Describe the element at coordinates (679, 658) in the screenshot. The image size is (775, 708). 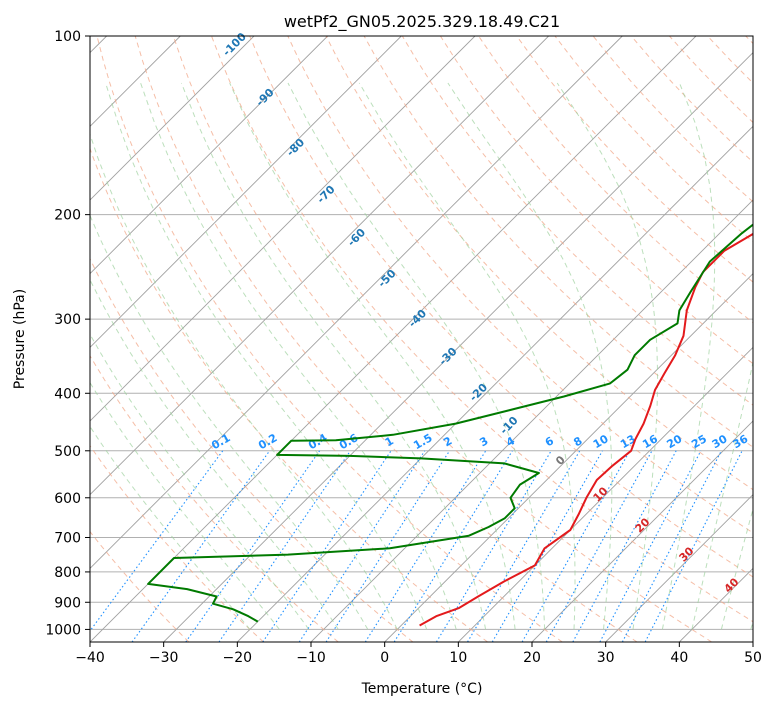
I see `x-tick-label: 40` at that location.